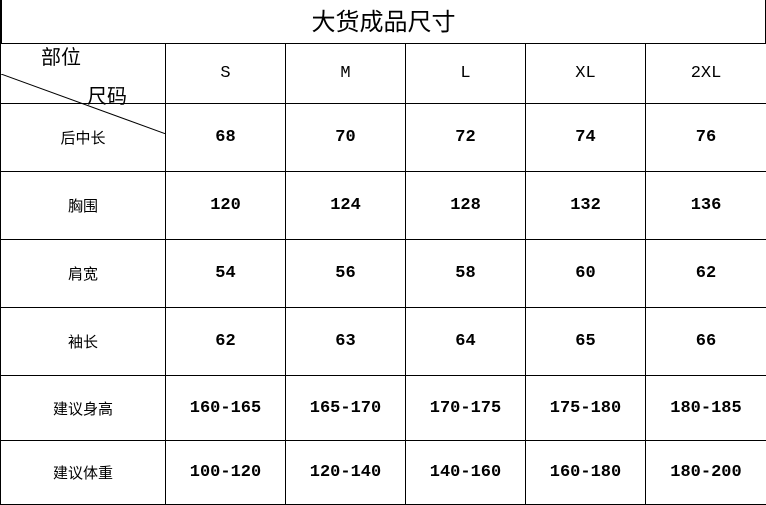 Image resolution: width=766 pixels, height=505 pixels. I want to click on value-cell: 160-180, so click(586, 473).